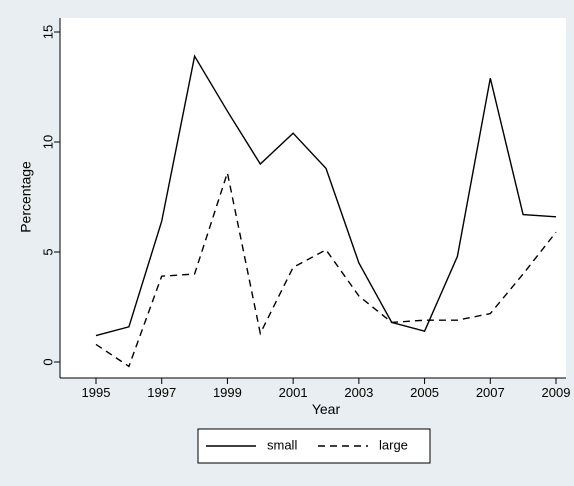  I want to click on y-tick-label: 5, so click(47, 251).